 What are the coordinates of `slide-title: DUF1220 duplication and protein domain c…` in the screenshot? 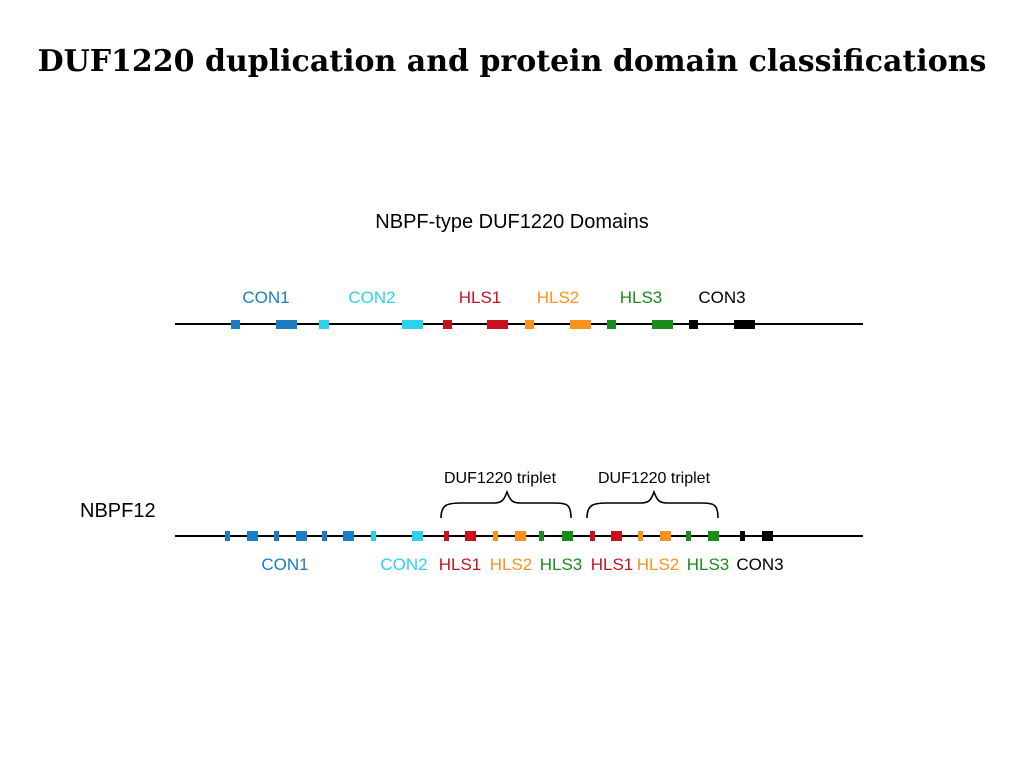 It's located at (512, 61).